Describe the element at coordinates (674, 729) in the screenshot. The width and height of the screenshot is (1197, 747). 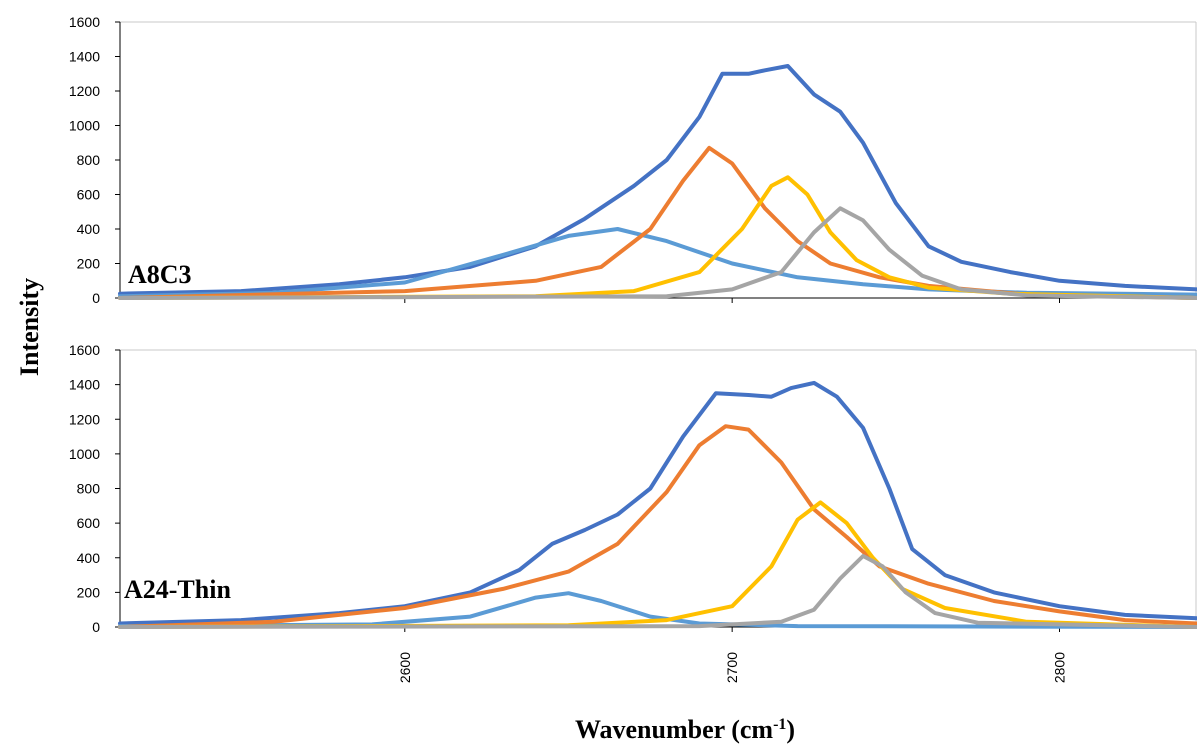
I see `x-axis-title-main: Wavenumber (cm` at that location.